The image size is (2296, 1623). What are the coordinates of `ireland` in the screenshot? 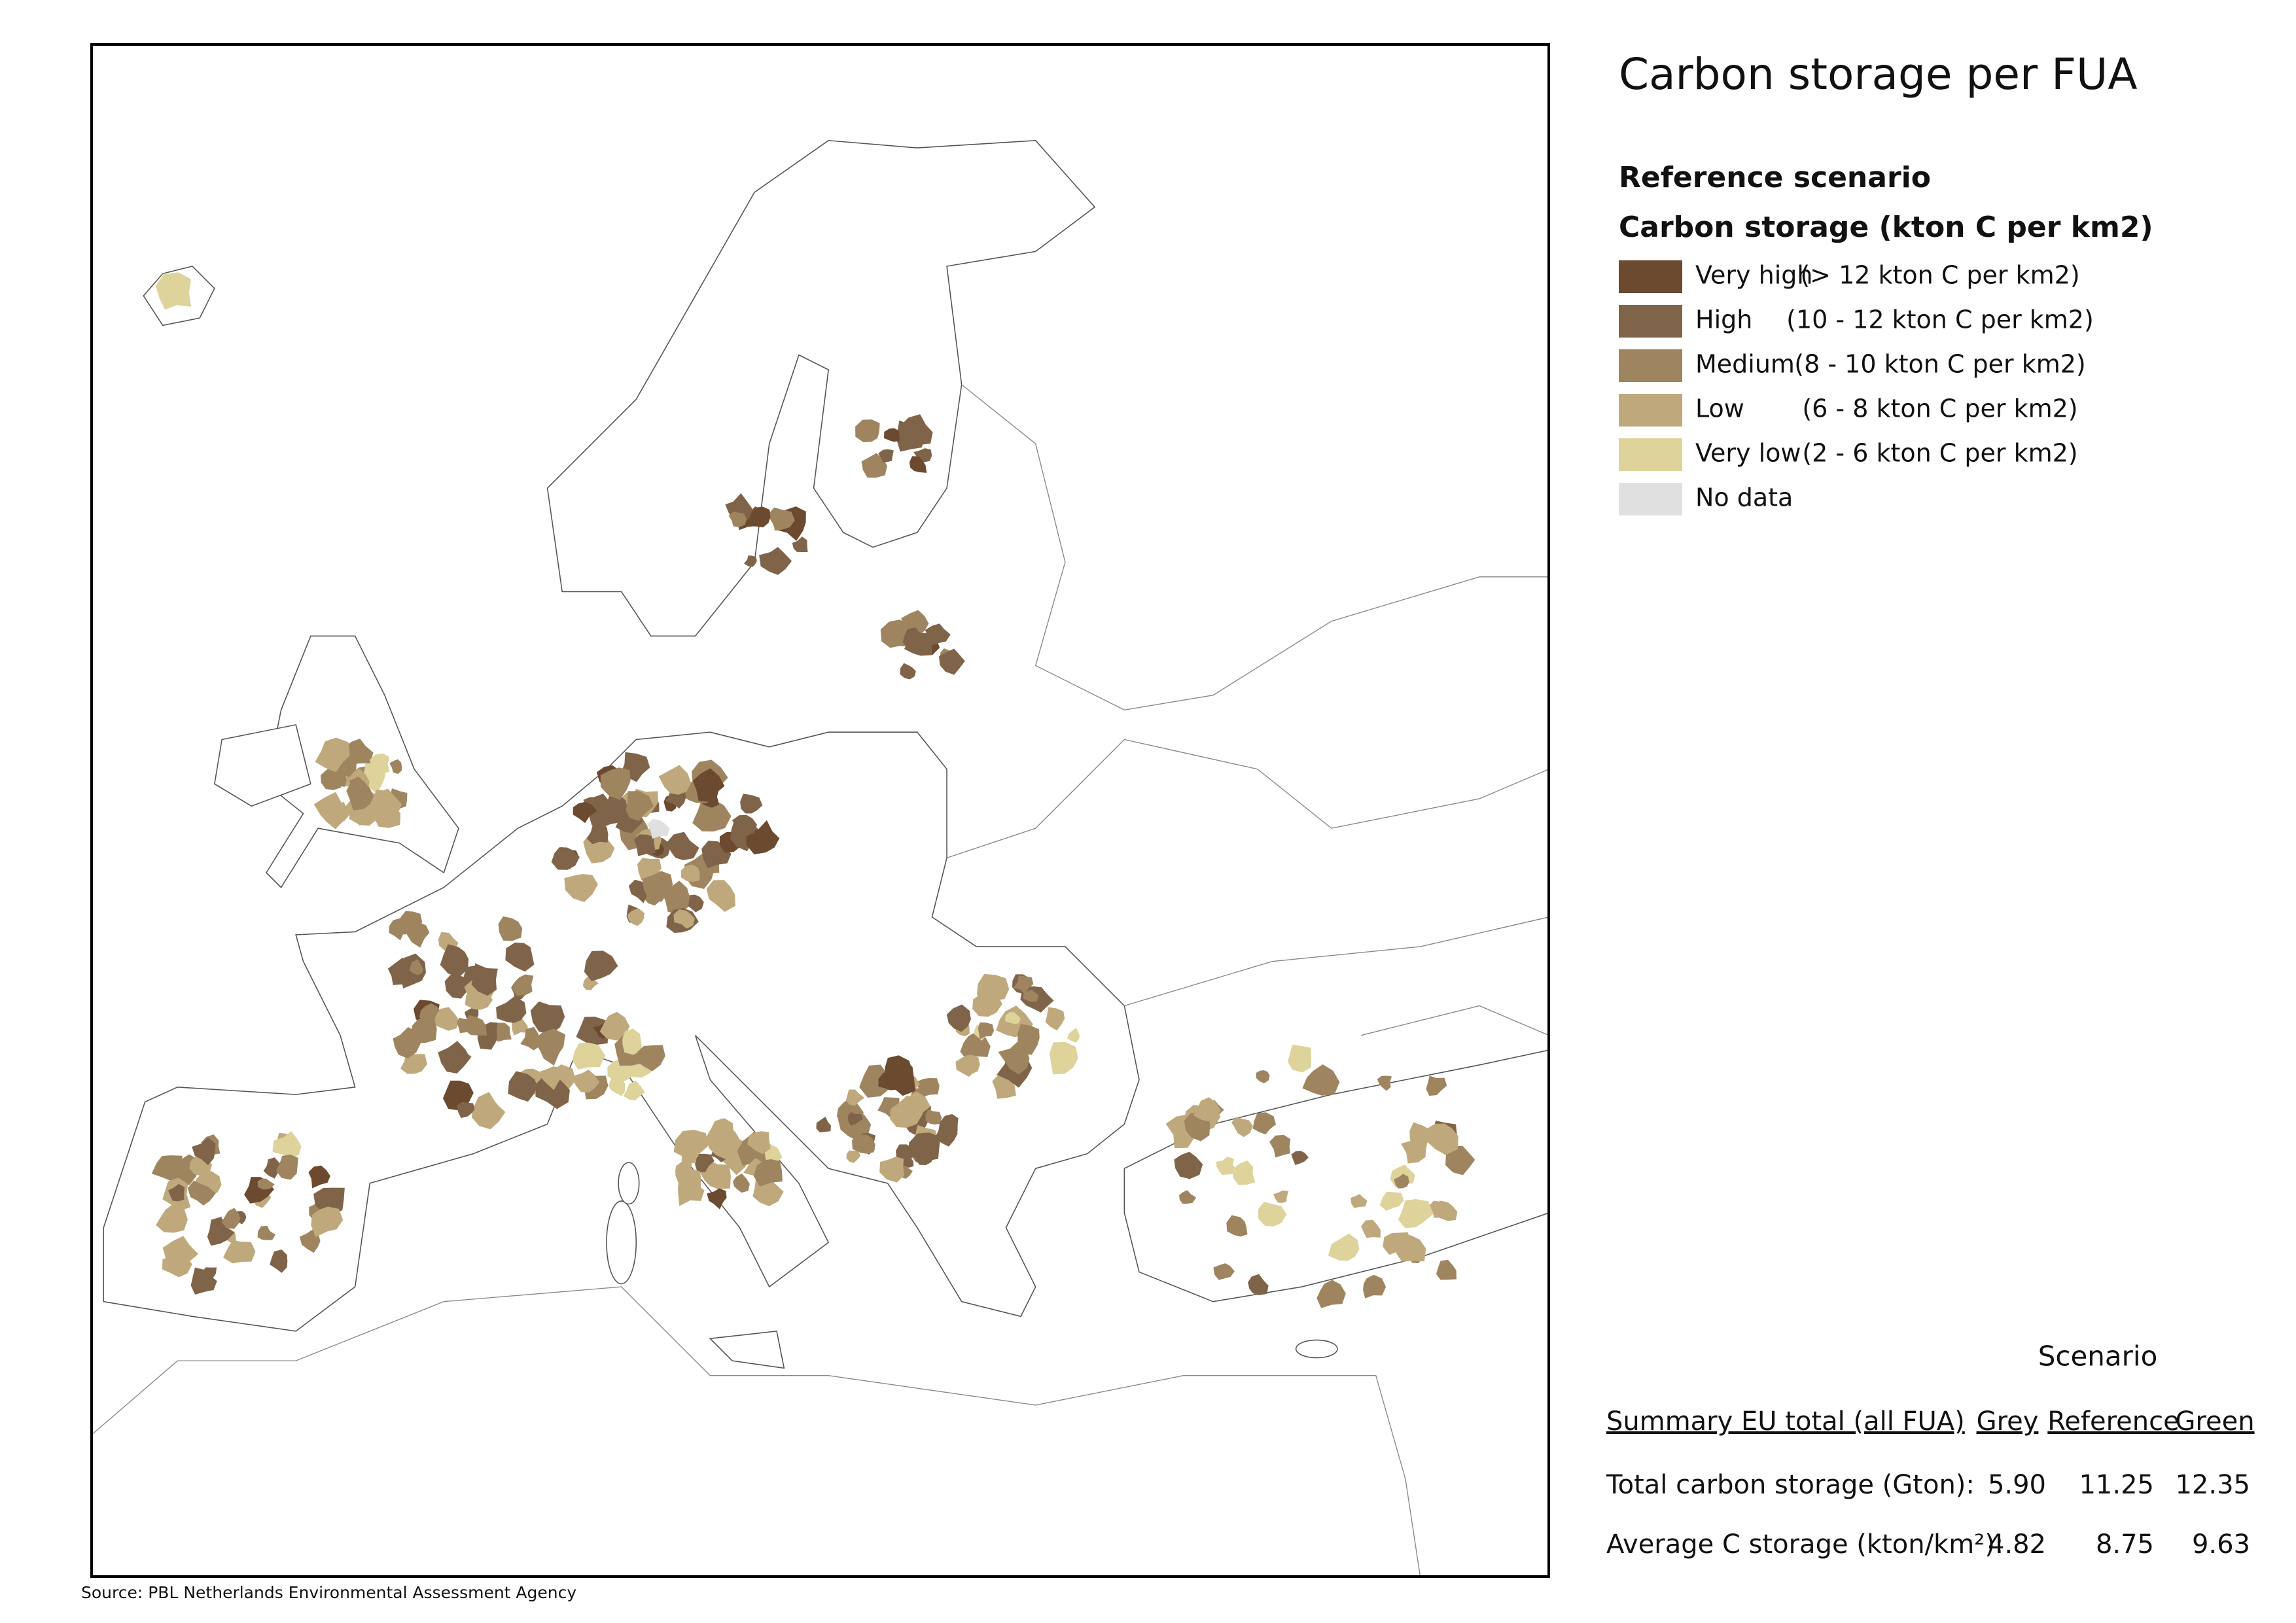 It's located at (262, 766).